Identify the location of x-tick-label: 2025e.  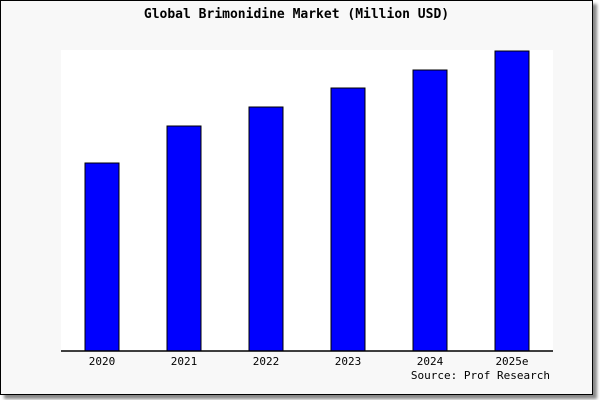
(511, 361).